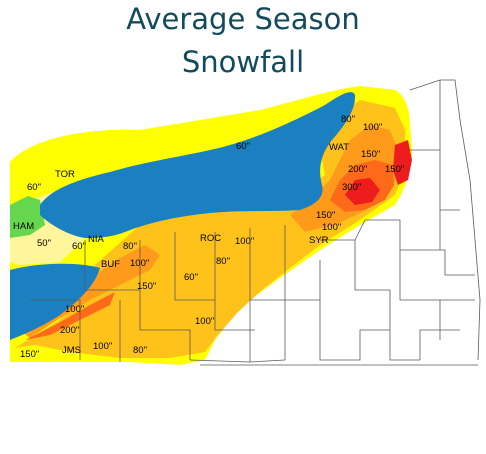  I want to click on city-syr: SYR, so click(319, 240).